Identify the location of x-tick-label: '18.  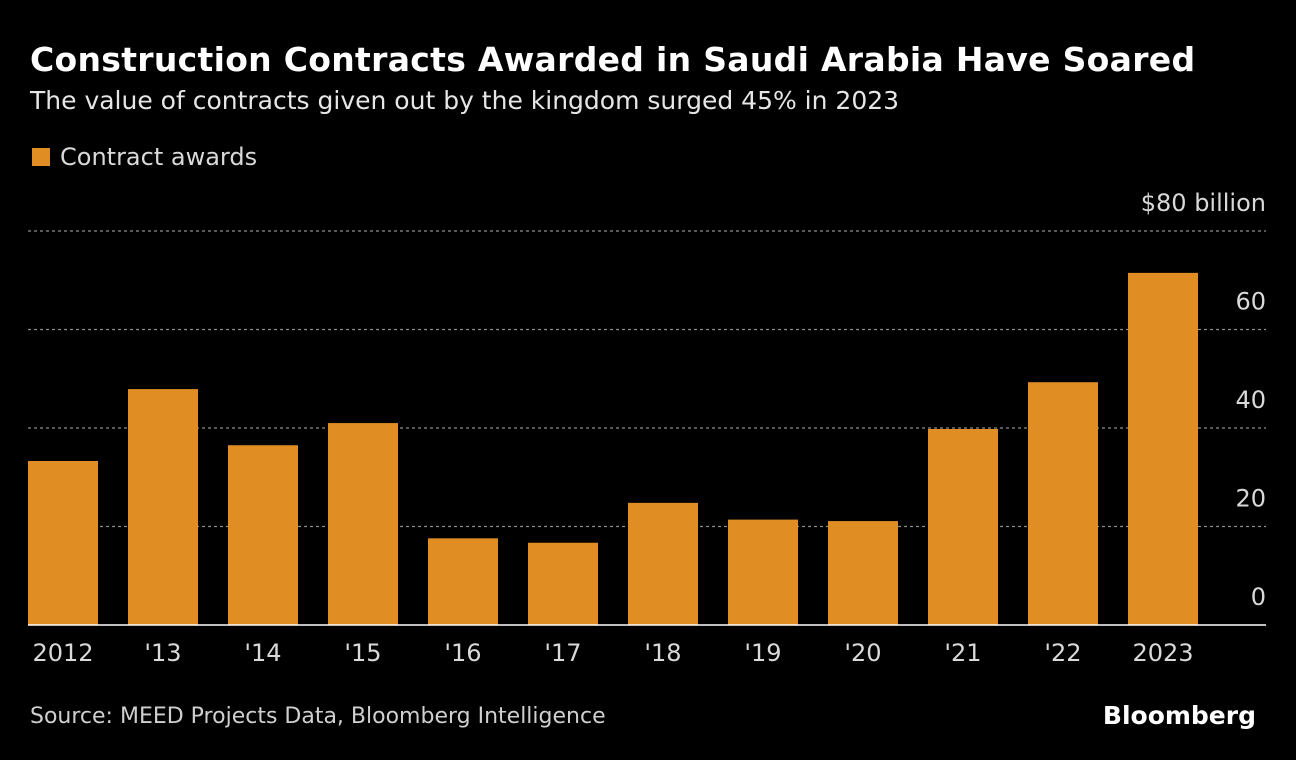
(662, 653).